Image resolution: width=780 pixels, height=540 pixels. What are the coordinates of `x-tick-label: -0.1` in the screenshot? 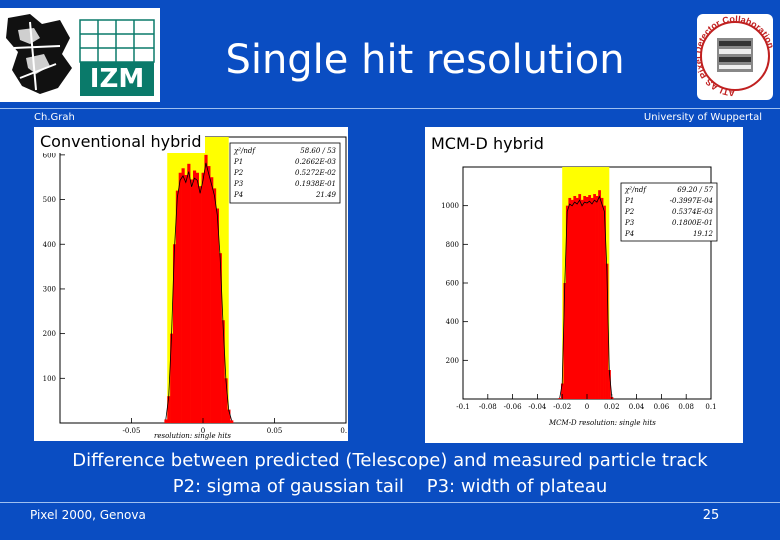 It's located at (463, 407).